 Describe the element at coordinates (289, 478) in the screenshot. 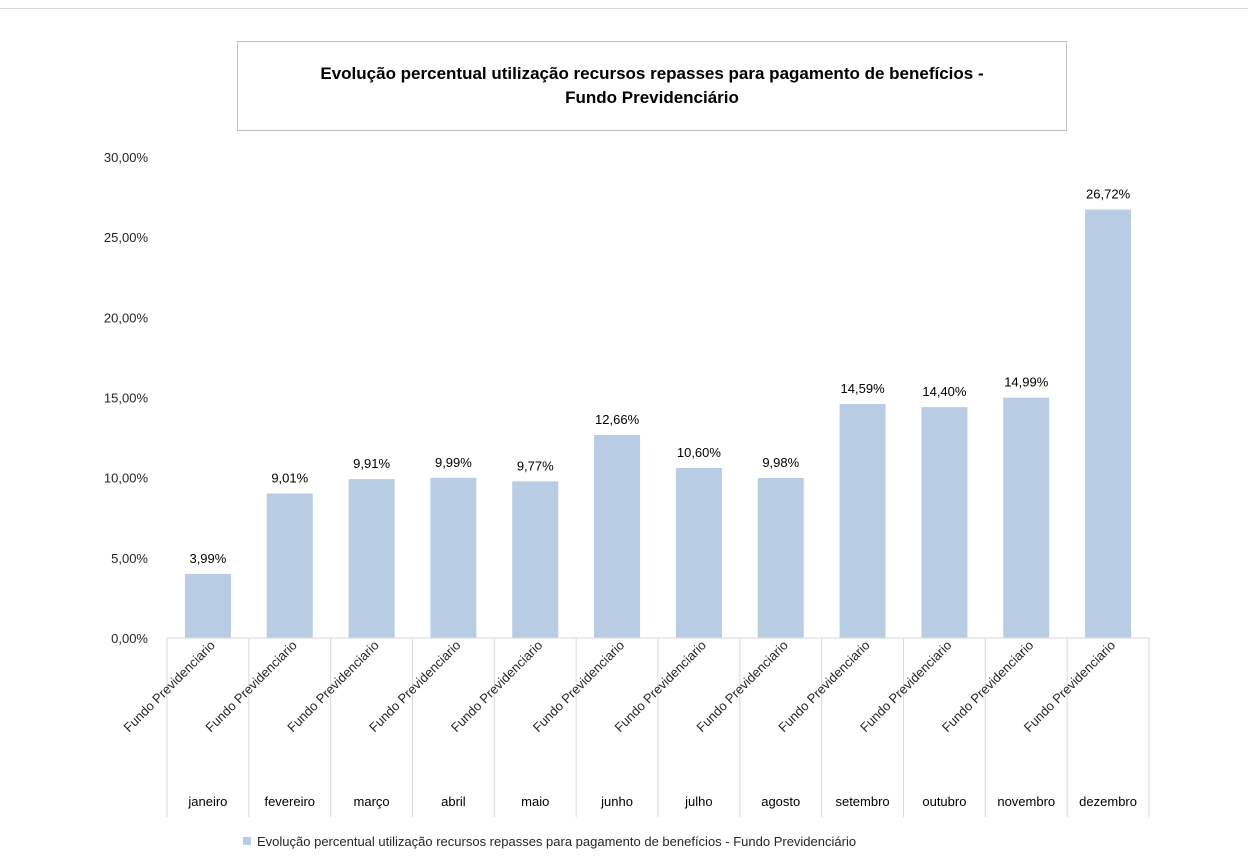

I see `data-label: 9,01%` at that location.